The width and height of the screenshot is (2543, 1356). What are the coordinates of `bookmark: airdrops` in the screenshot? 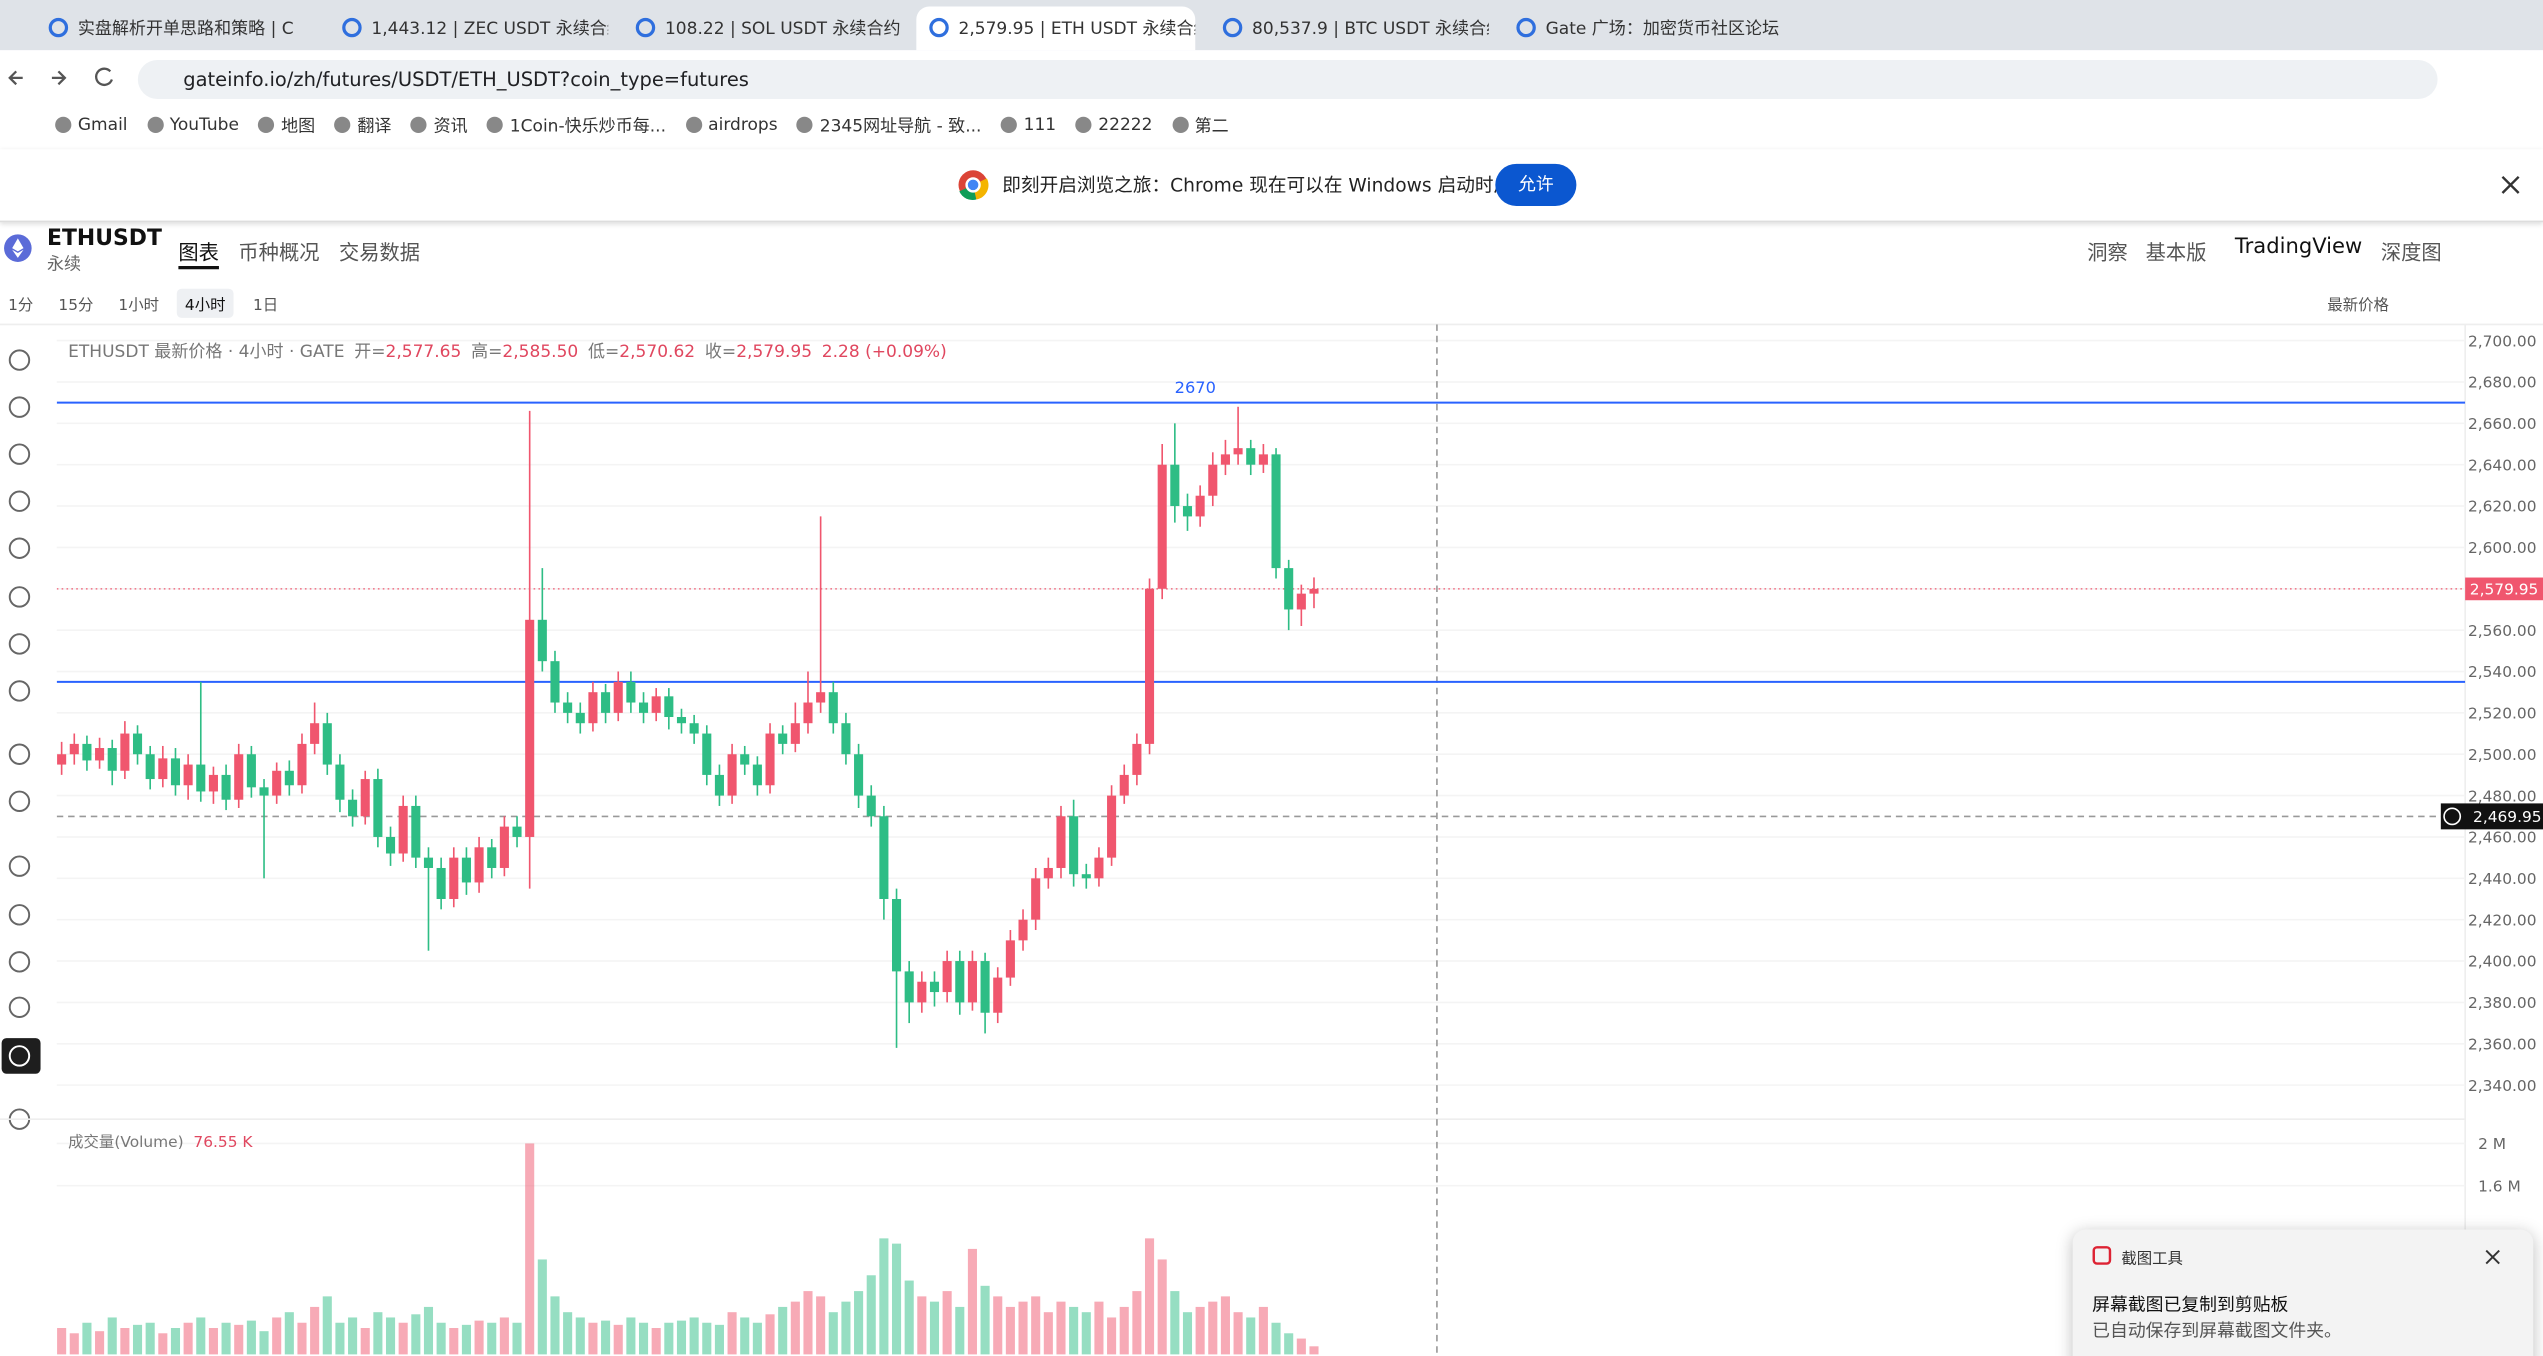 It's located at (731, 125).